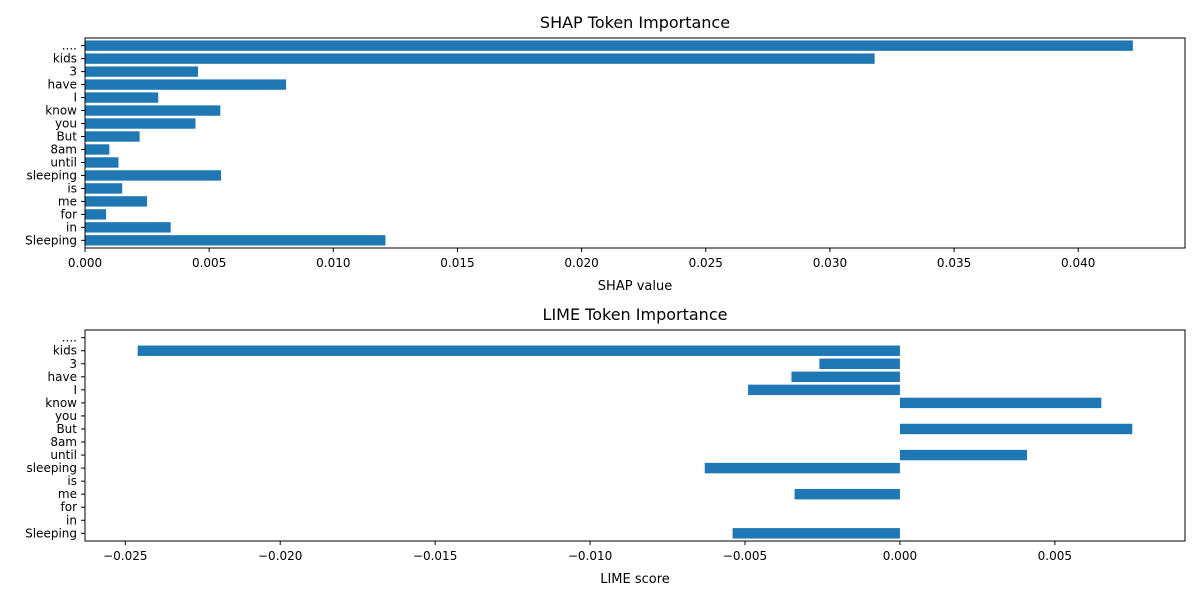 The image size is (1200, 600). Describe the element at coordinates (457, 263) in the screenshot. I see `shap-xtick-label-3: 0.015` at that location.